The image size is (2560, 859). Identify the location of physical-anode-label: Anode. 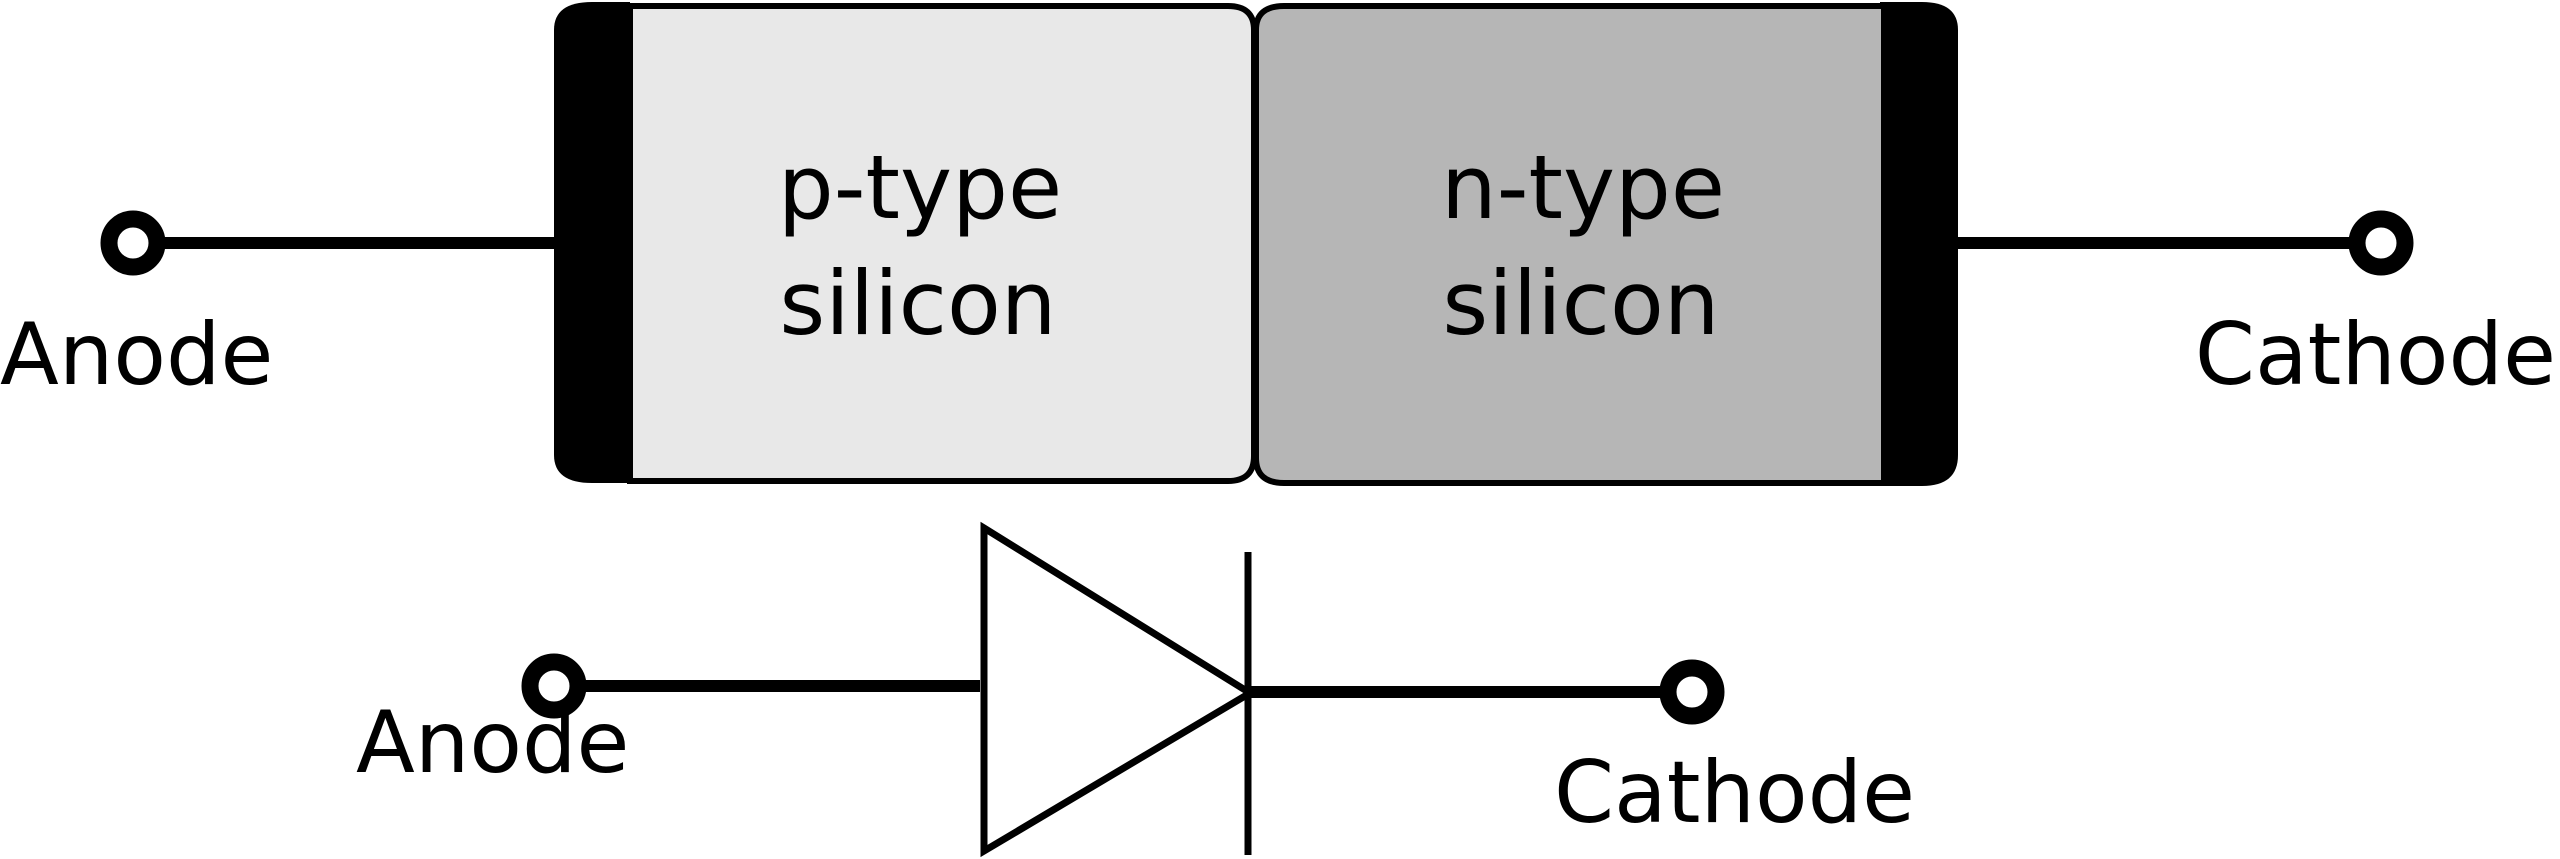
(136, 355).